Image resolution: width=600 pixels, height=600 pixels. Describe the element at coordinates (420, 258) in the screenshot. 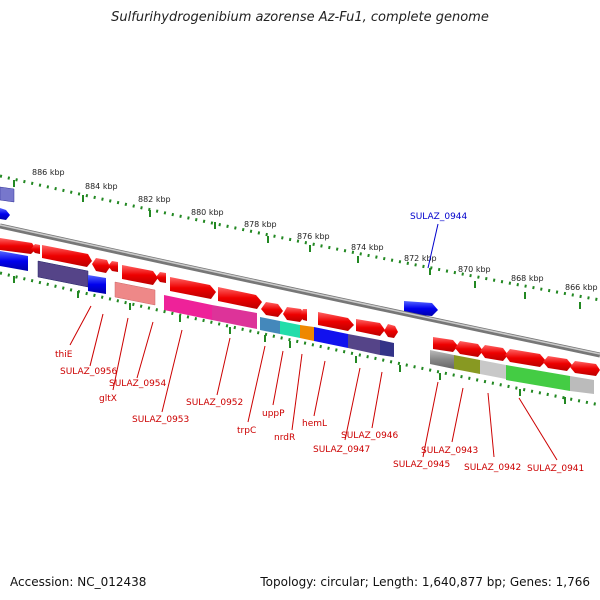

I see `scale-label: 872 kbp` at that location.